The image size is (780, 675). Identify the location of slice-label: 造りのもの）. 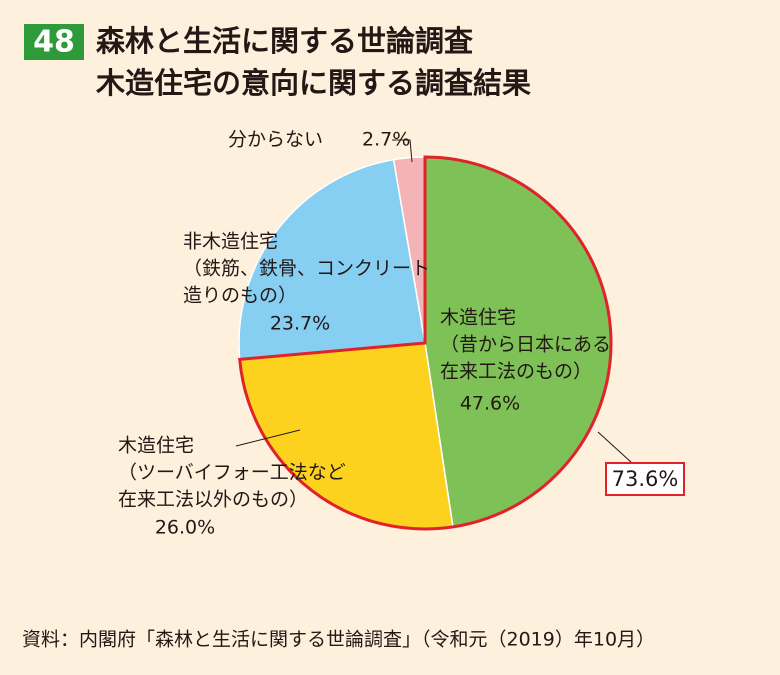
(240, 296).